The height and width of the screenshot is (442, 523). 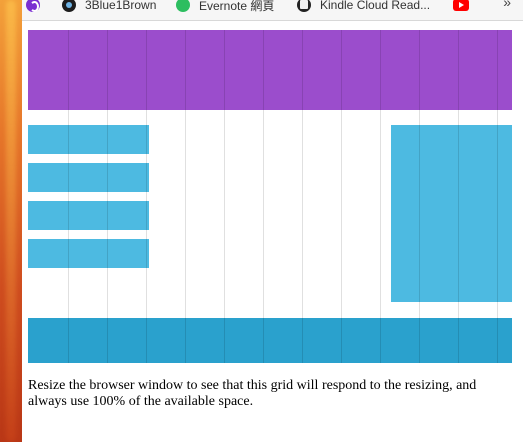 What do you see at coordinates (507, 5) in the screenshot?
I see `bookmarks-overflow-button: »` at bounding box center [507, 5].